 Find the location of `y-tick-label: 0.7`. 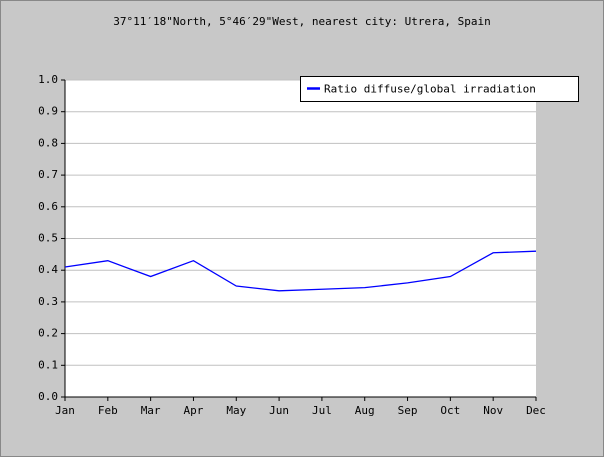

y-tick-label: 0.7 is located at coordinates (48, 174).